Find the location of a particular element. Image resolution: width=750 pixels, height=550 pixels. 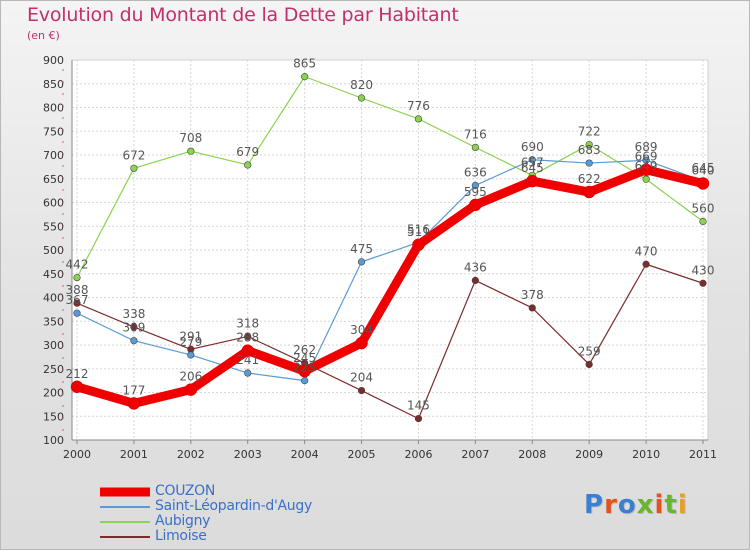

logo-letter: x is located at coordinates (645, 505).